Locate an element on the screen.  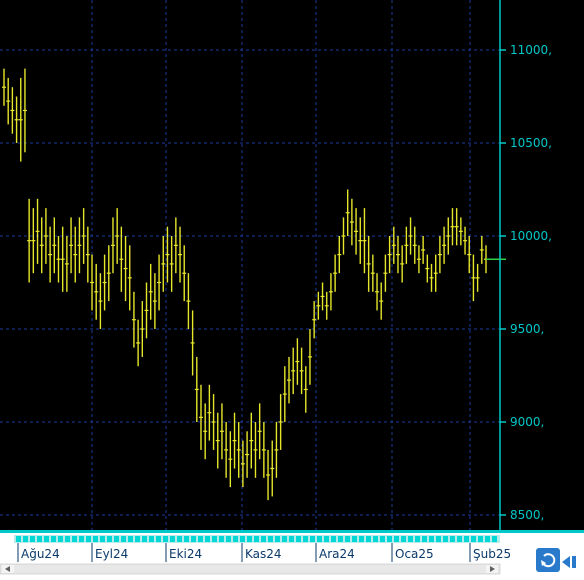
y-tick-label: 11000, is located at coordinates (531, 50).